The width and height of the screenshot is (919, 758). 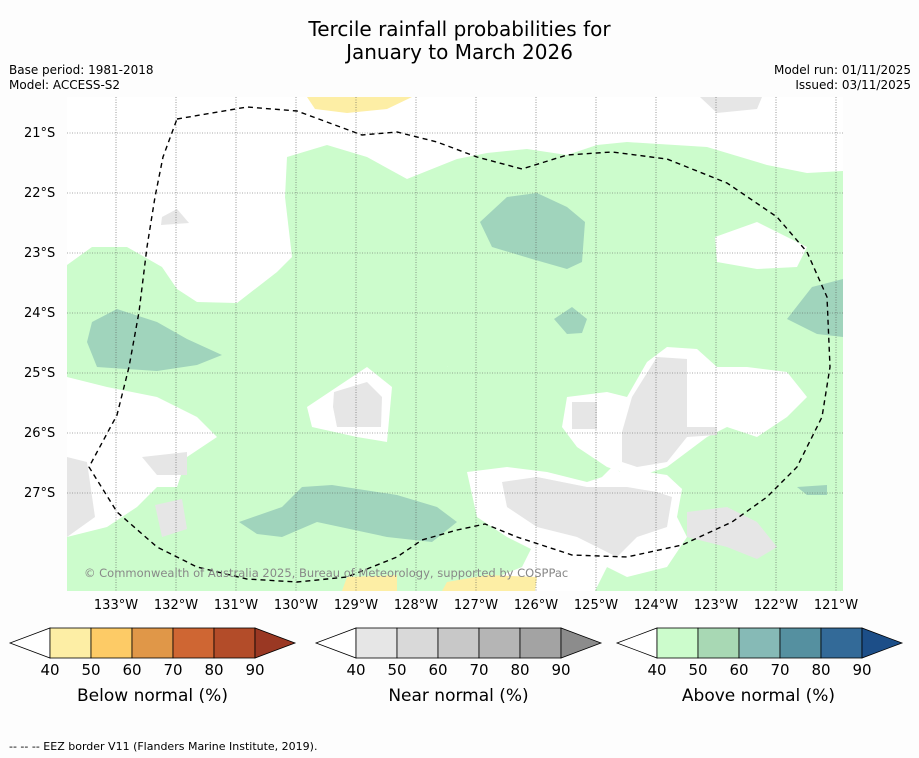 I want to click on near-normal-tick-50: 50, so click(x=397, y=670).